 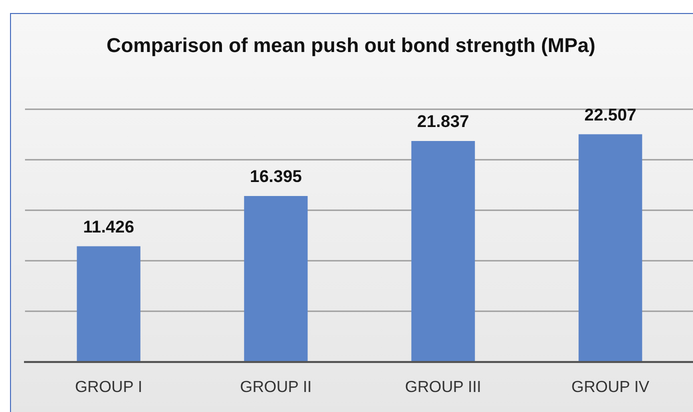 I want to click on x-tick-label: GROUP IV, so click(x=610, y=387).